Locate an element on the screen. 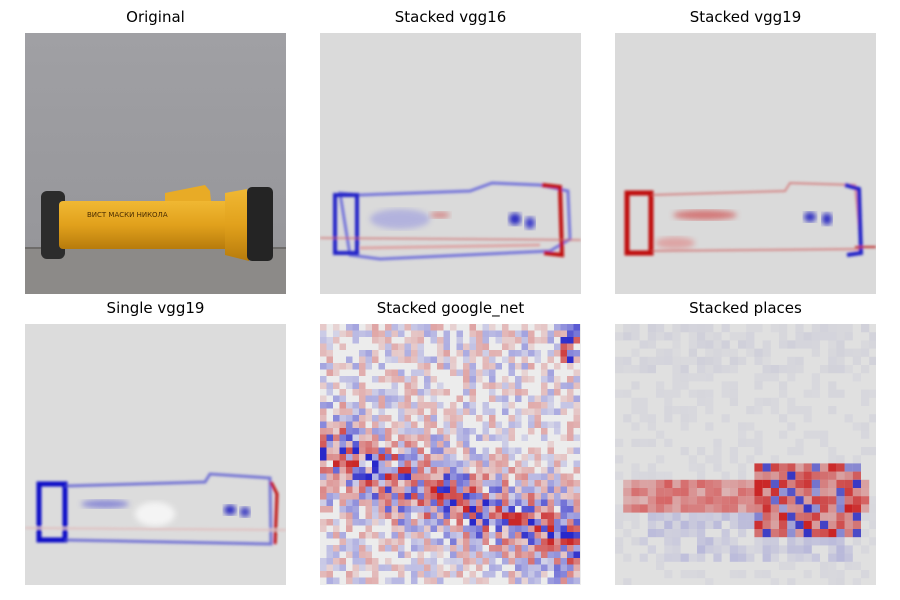 The image size is (900, 600). panel-stacked-vgg19: Stacked vgg19 is located at coordinates (745, 163).